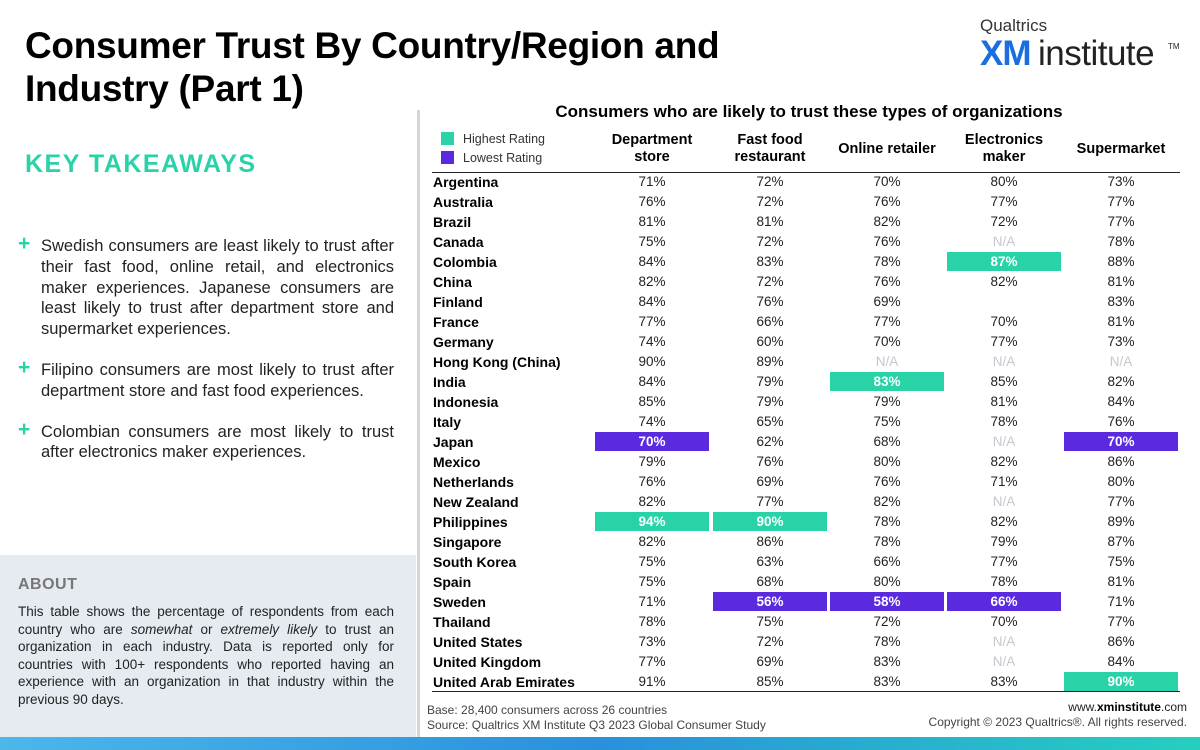  Describe the element at coordinates (447, 422) in the screenshot. I see `row-label: Italy` at that location.